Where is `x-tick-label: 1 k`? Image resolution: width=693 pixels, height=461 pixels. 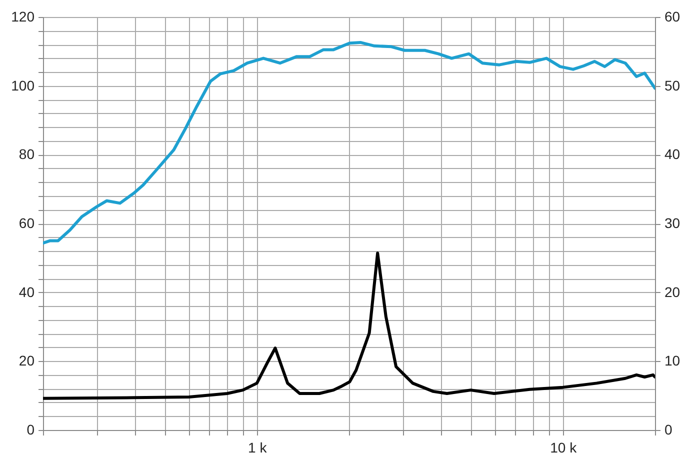 x-tick-label: 1 k is located at coordinates (258, 448).